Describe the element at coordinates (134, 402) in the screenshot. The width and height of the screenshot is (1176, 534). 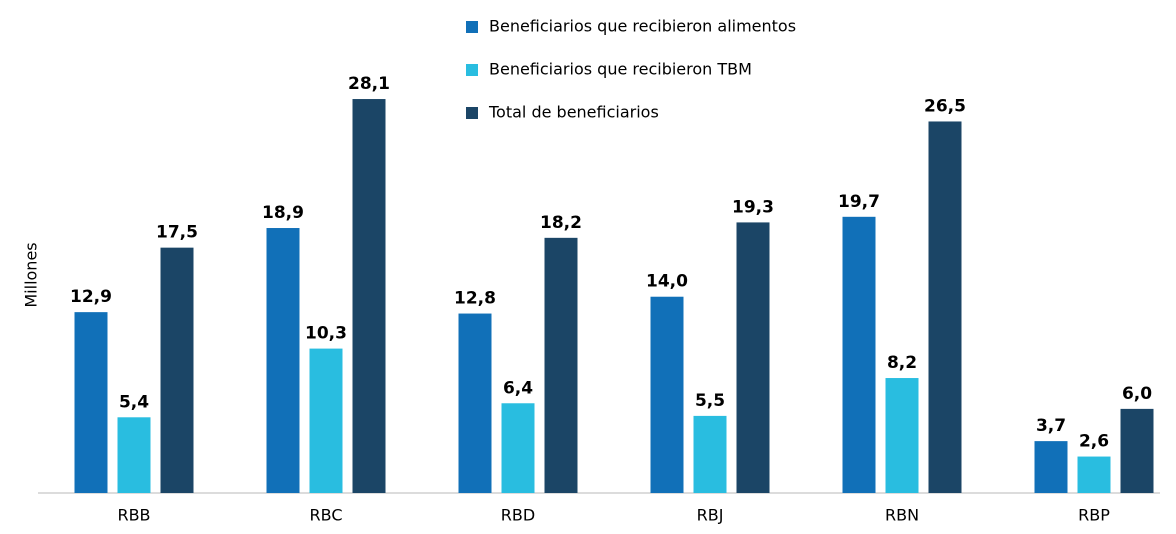
I see `value-label: 5,4` at that location.